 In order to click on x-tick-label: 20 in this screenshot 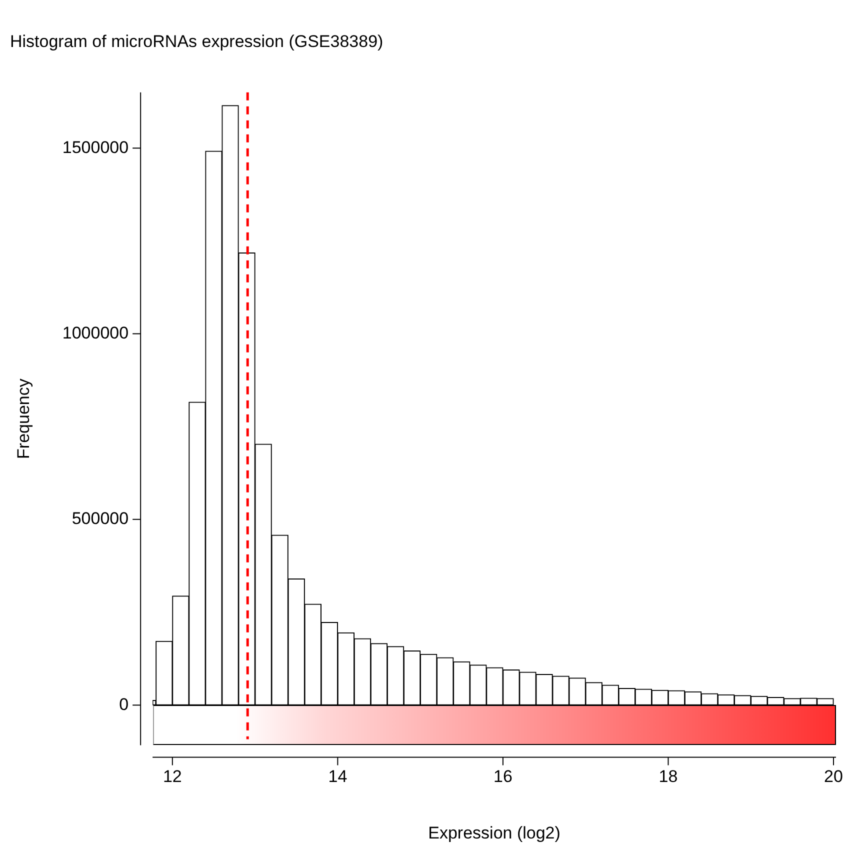, I will do `click(833, 776)`.